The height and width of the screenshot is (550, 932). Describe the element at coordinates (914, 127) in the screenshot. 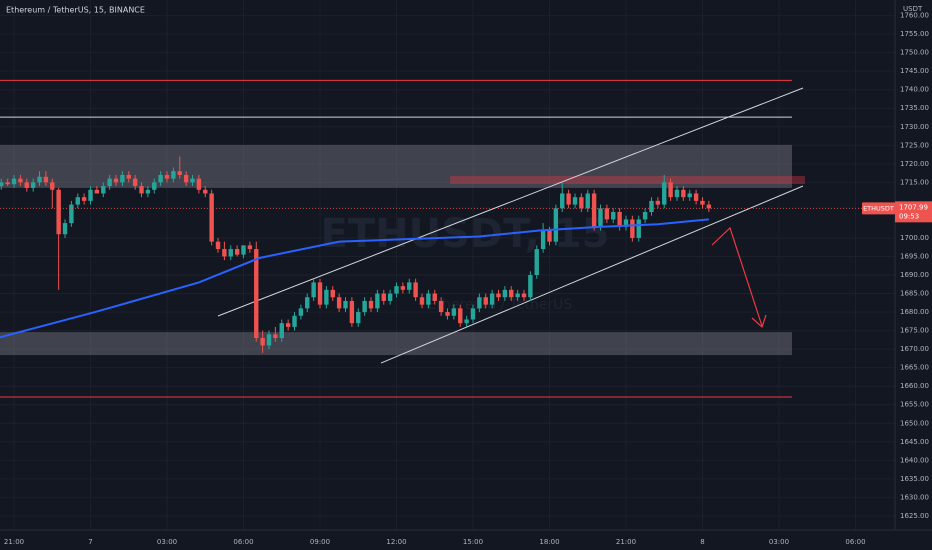

I see `y-tick-label: 1730.00` at that location.